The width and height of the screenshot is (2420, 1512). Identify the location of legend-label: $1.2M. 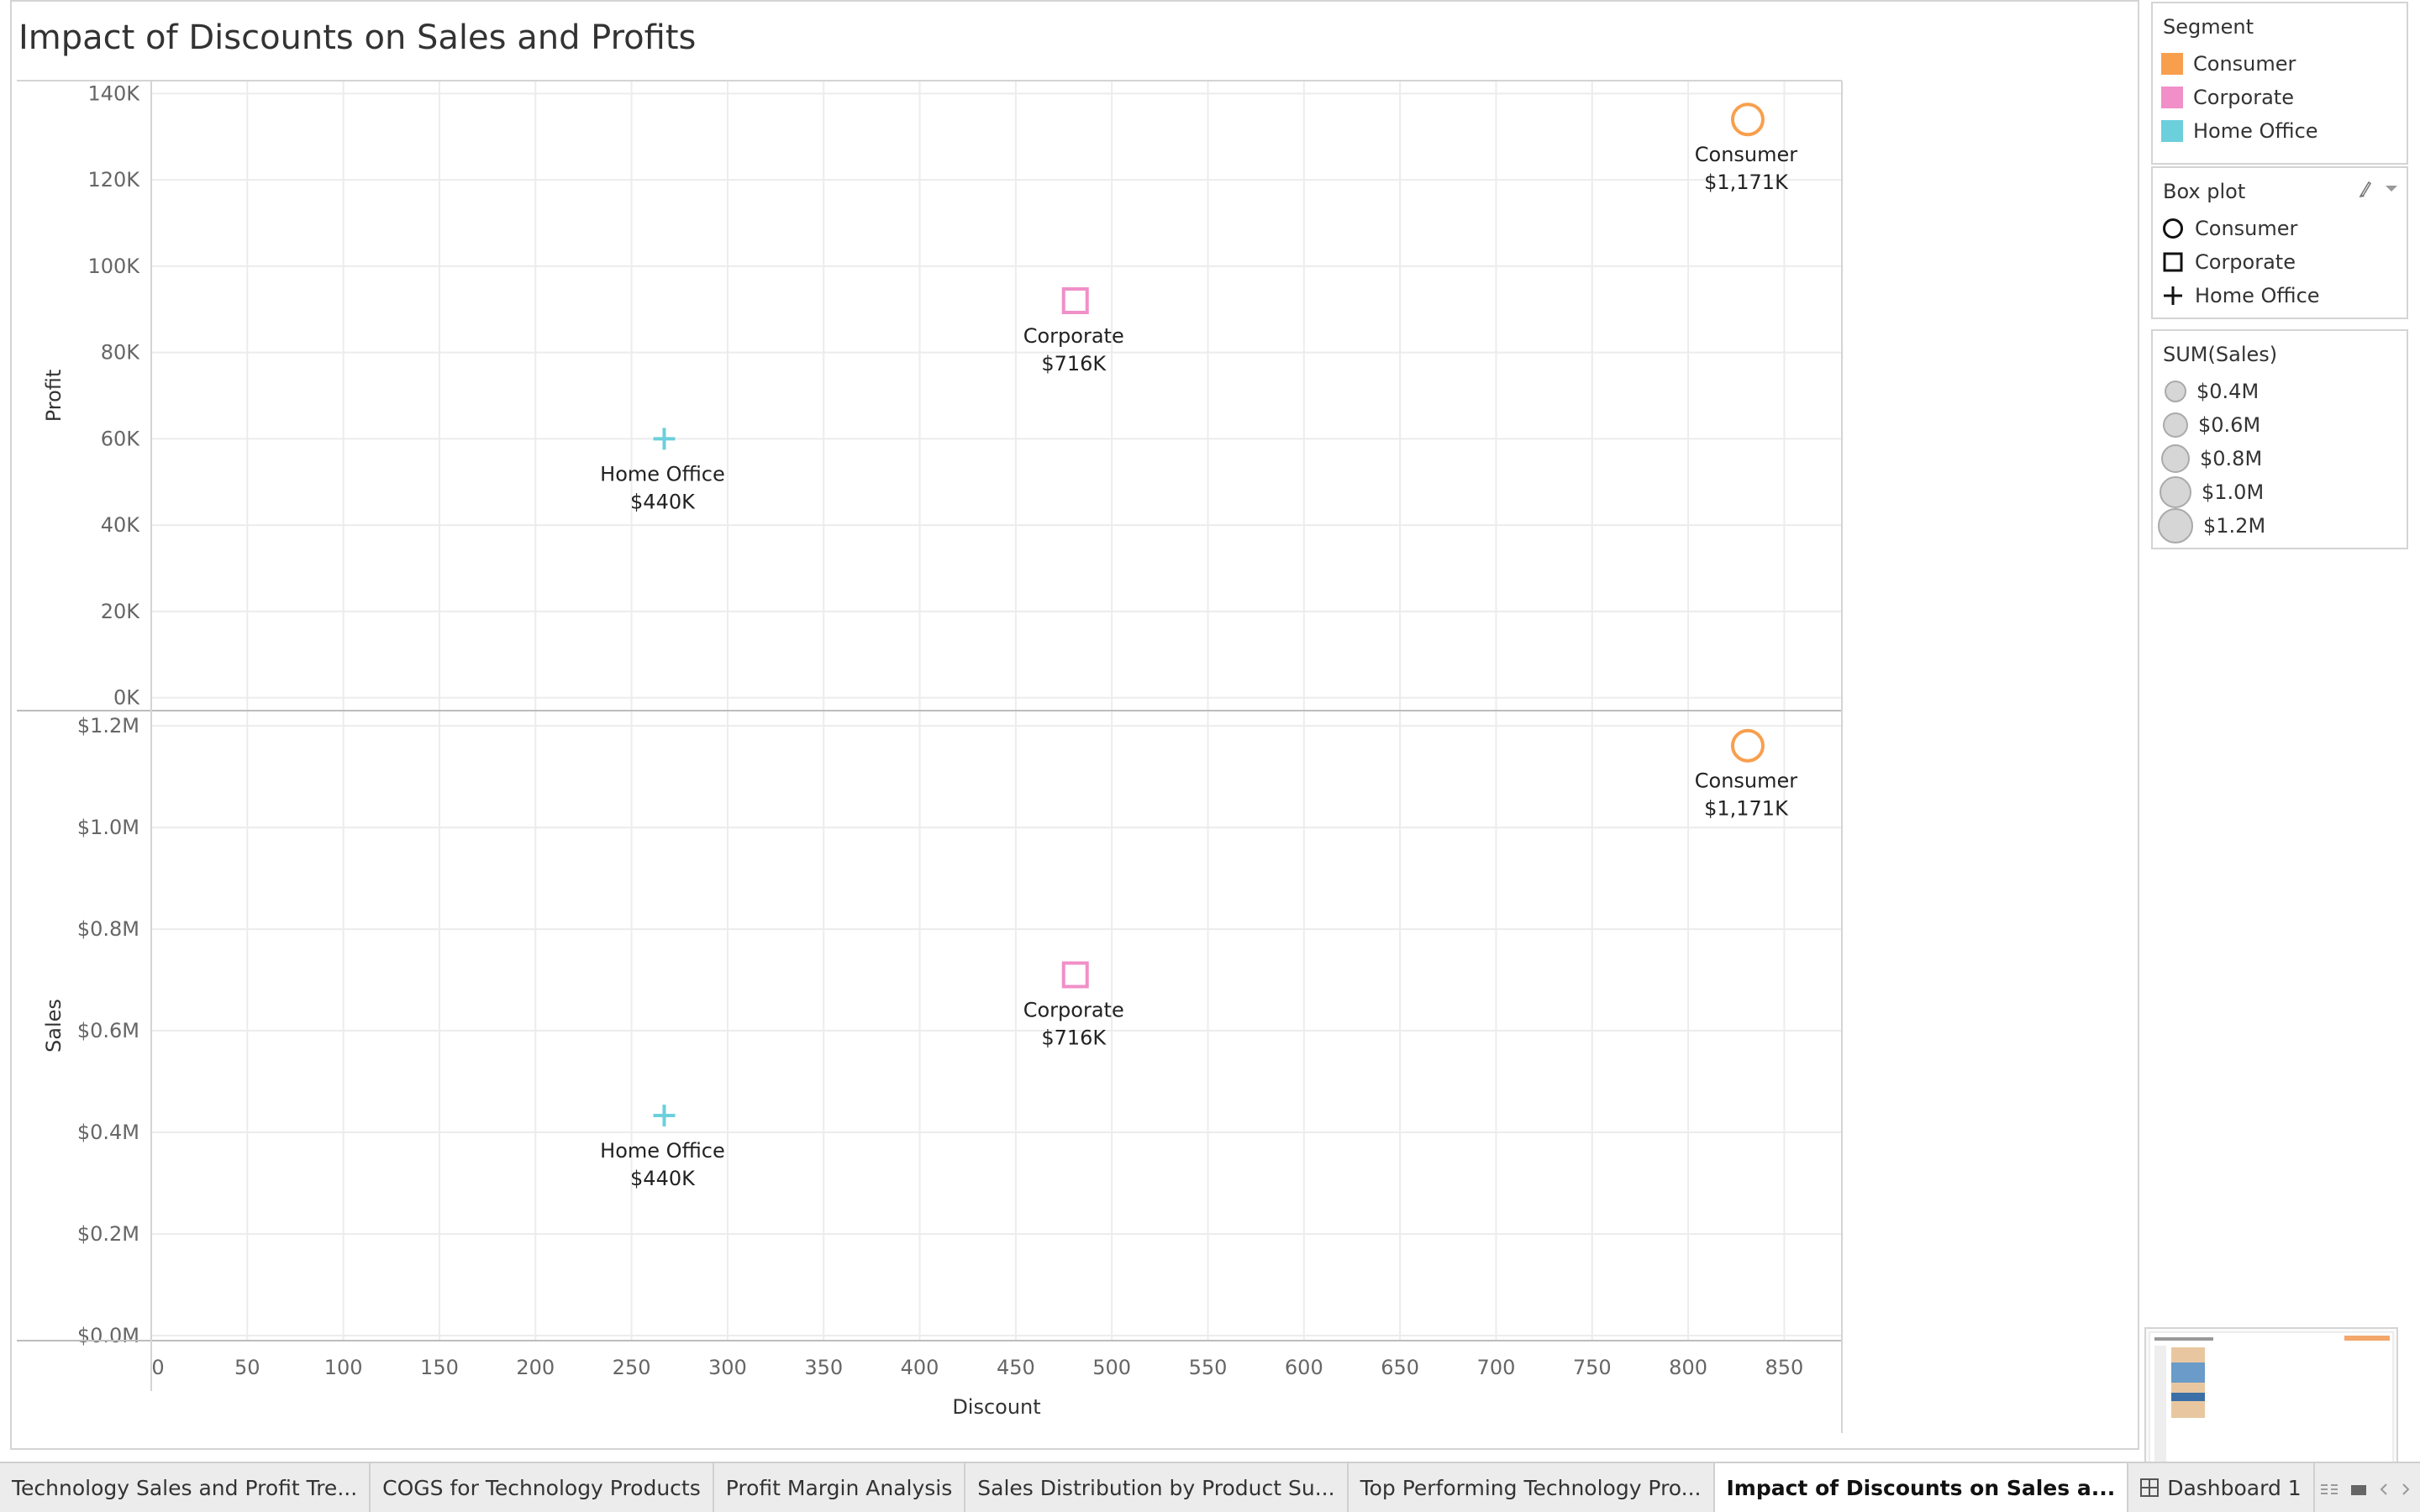
(2234, 526).